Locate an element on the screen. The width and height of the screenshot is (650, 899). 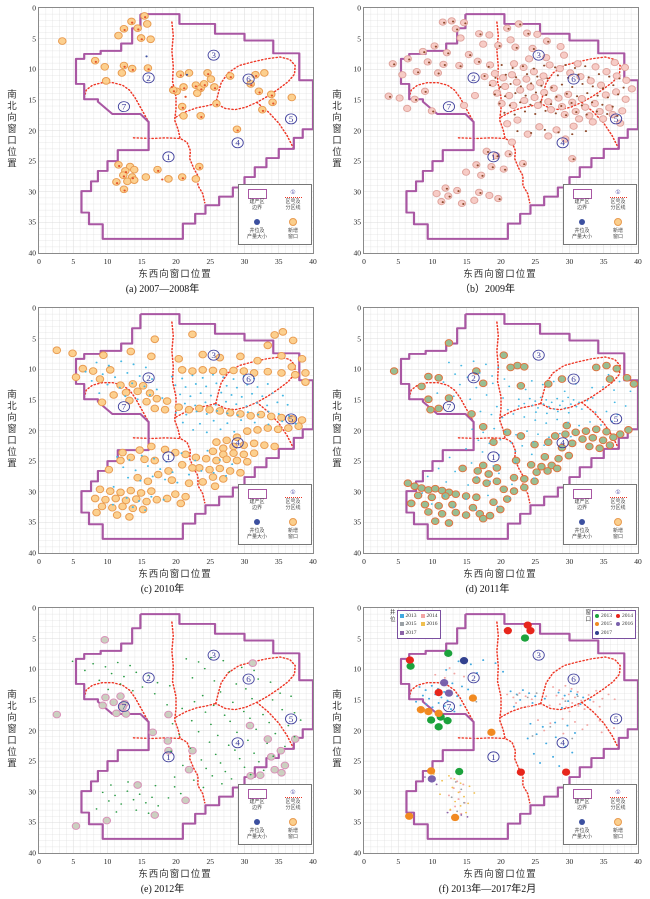
zone-number-text: 4 is located at coordinates (237, 142).